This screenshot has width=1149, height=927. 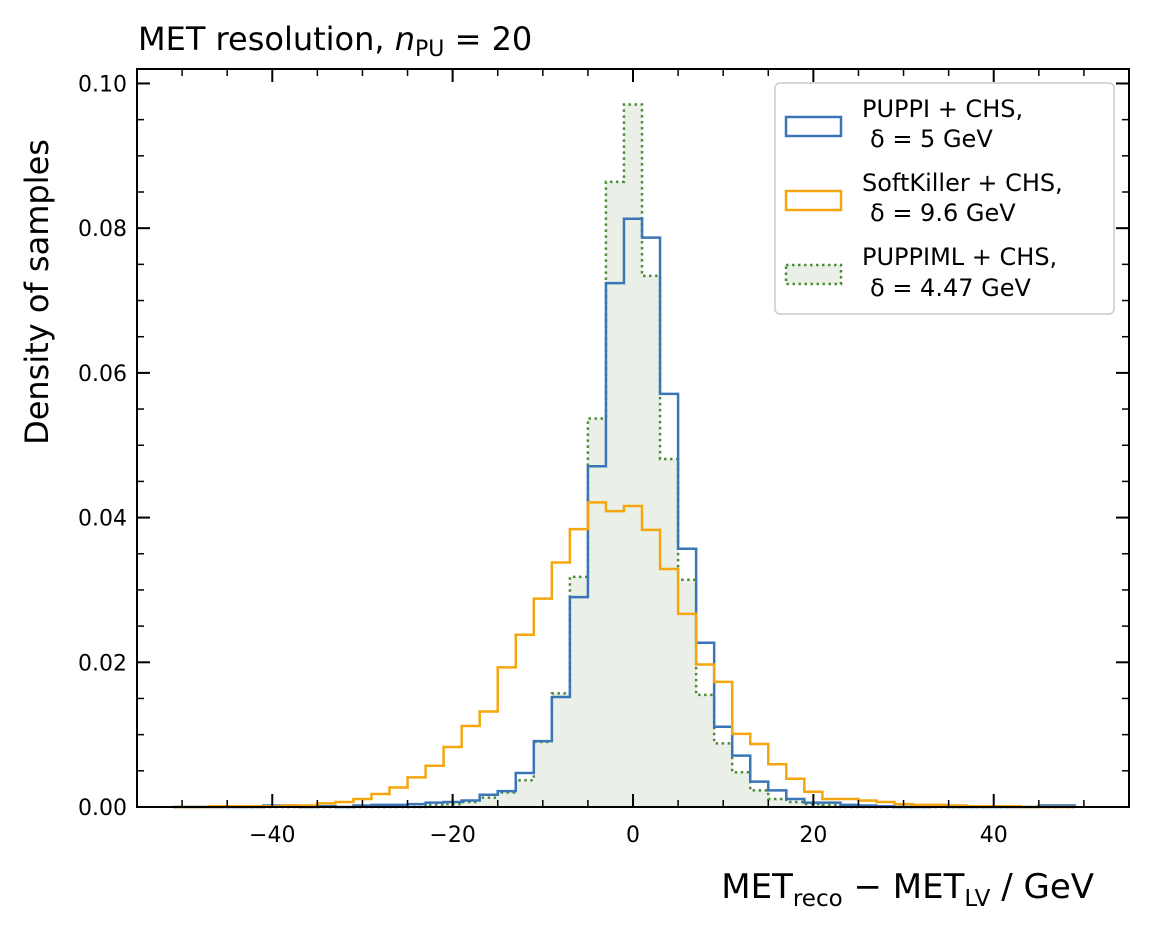 What do you see at coordinates (959, 257) in the screenshot?
I see `legend-label-puppiml: PUPPIML + CHS,` at bounding box center [959, 257].